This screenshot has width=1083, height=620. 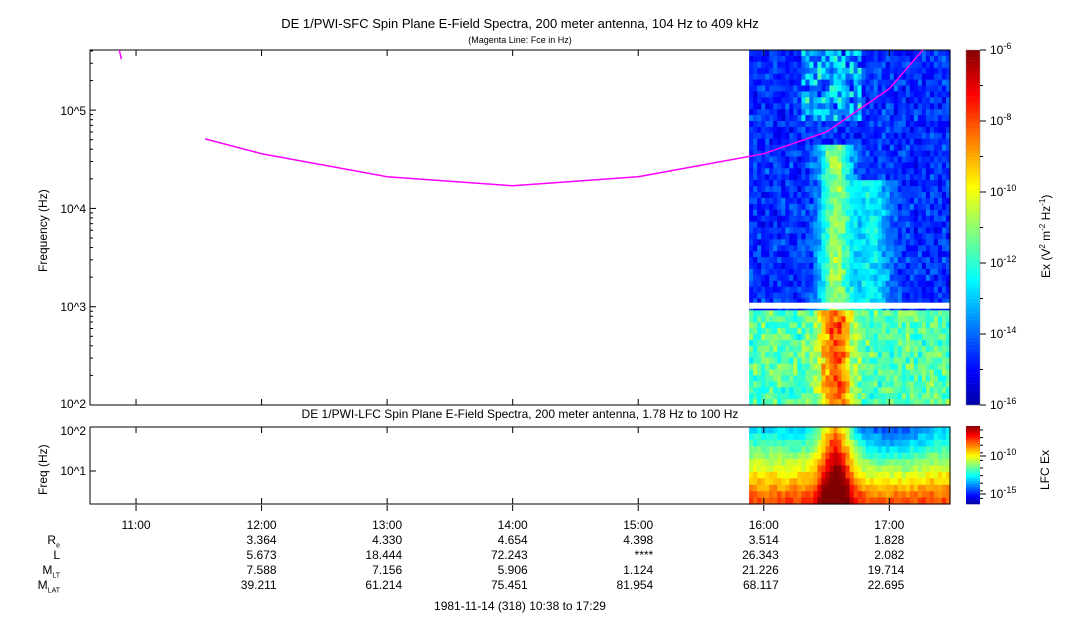 I want to click on ephemeris-l-value: 5.673, so click(x=261, y=555).